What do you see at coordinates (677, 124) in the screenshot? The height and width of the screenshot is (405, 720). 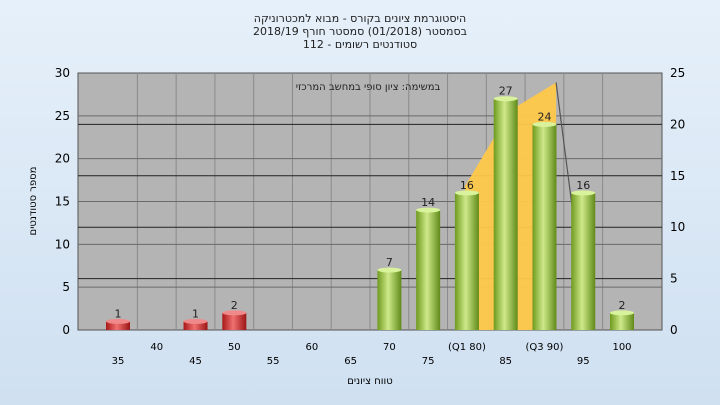 I see `y2-tick-label: 20` at bounding box center [677, 124].